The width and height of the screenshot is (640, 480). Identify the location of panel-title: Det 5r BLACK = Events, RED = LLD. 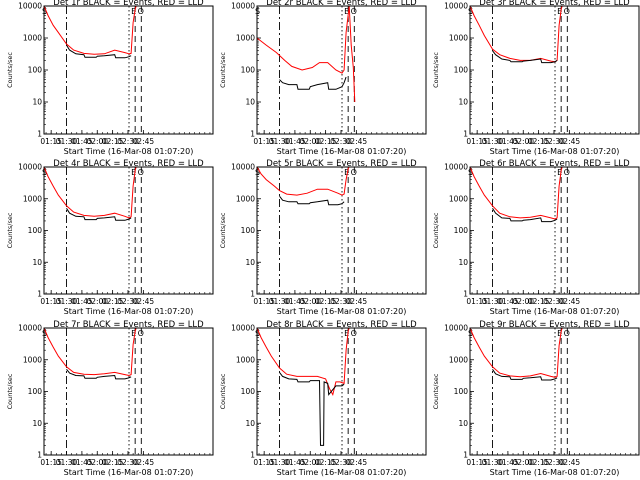
(341, 164).